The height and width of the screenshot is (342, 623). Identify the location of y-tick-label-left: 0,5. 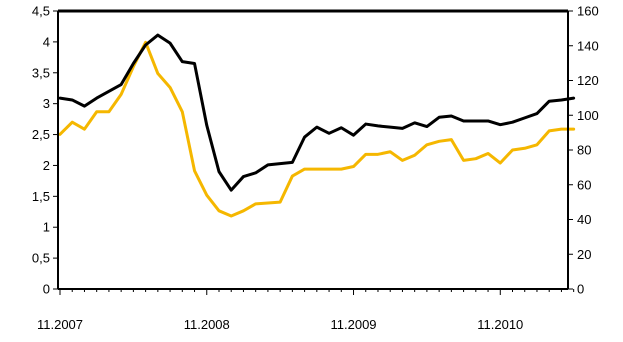
(41, 258).